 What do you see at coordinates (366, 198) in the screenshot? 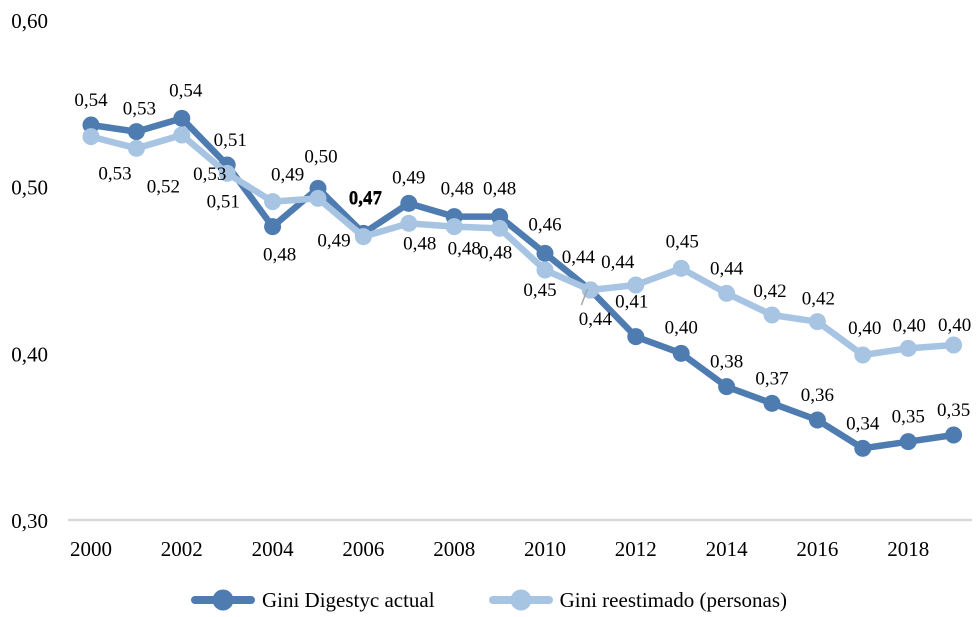
I see `data-label: 0,47` at bounding box center [366, 198].